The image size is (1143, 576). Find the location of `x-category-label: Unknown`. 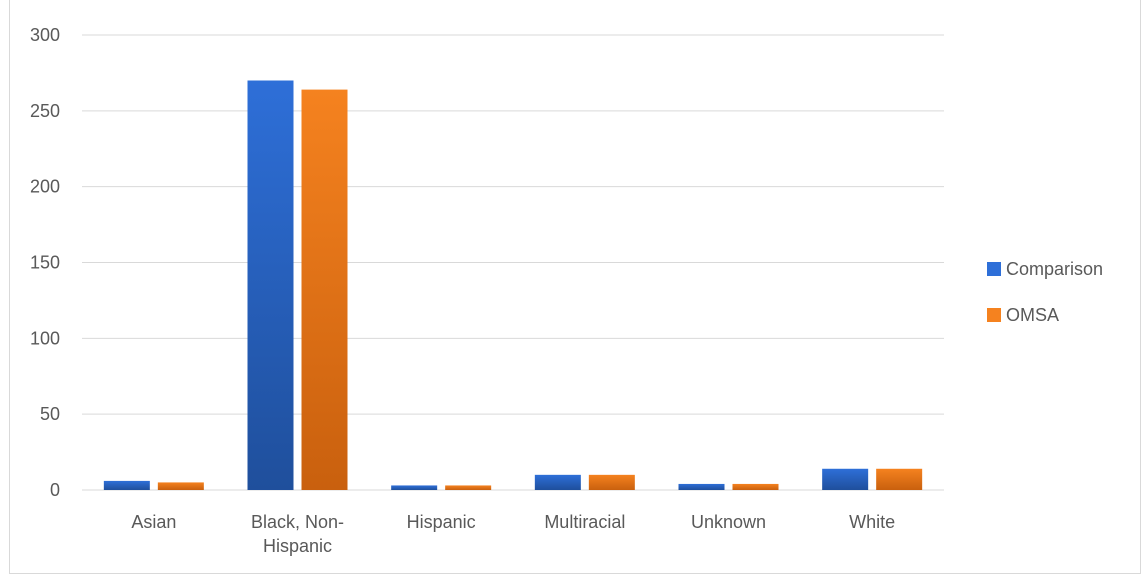

x-category-label: Unknown is located at coordinates (728, 522).